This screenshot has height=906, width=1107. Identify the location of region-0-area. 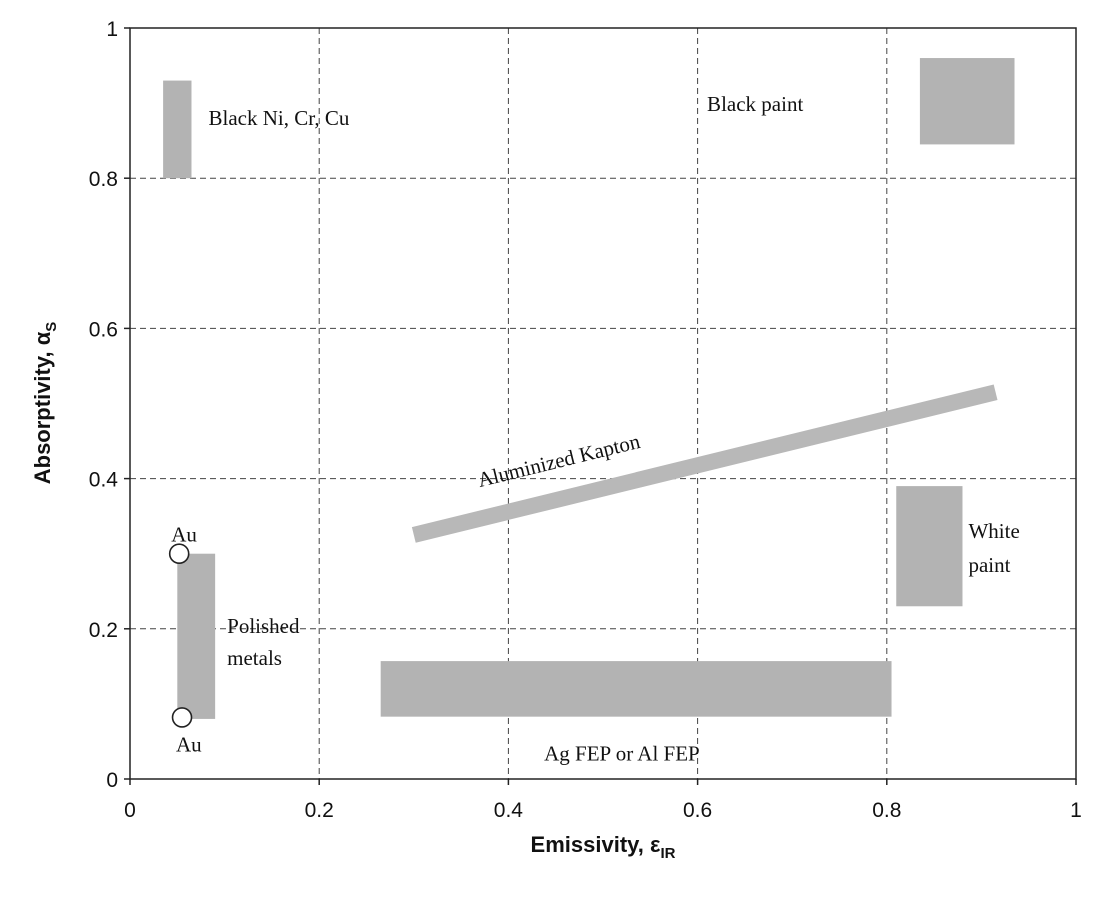
(177, 129).